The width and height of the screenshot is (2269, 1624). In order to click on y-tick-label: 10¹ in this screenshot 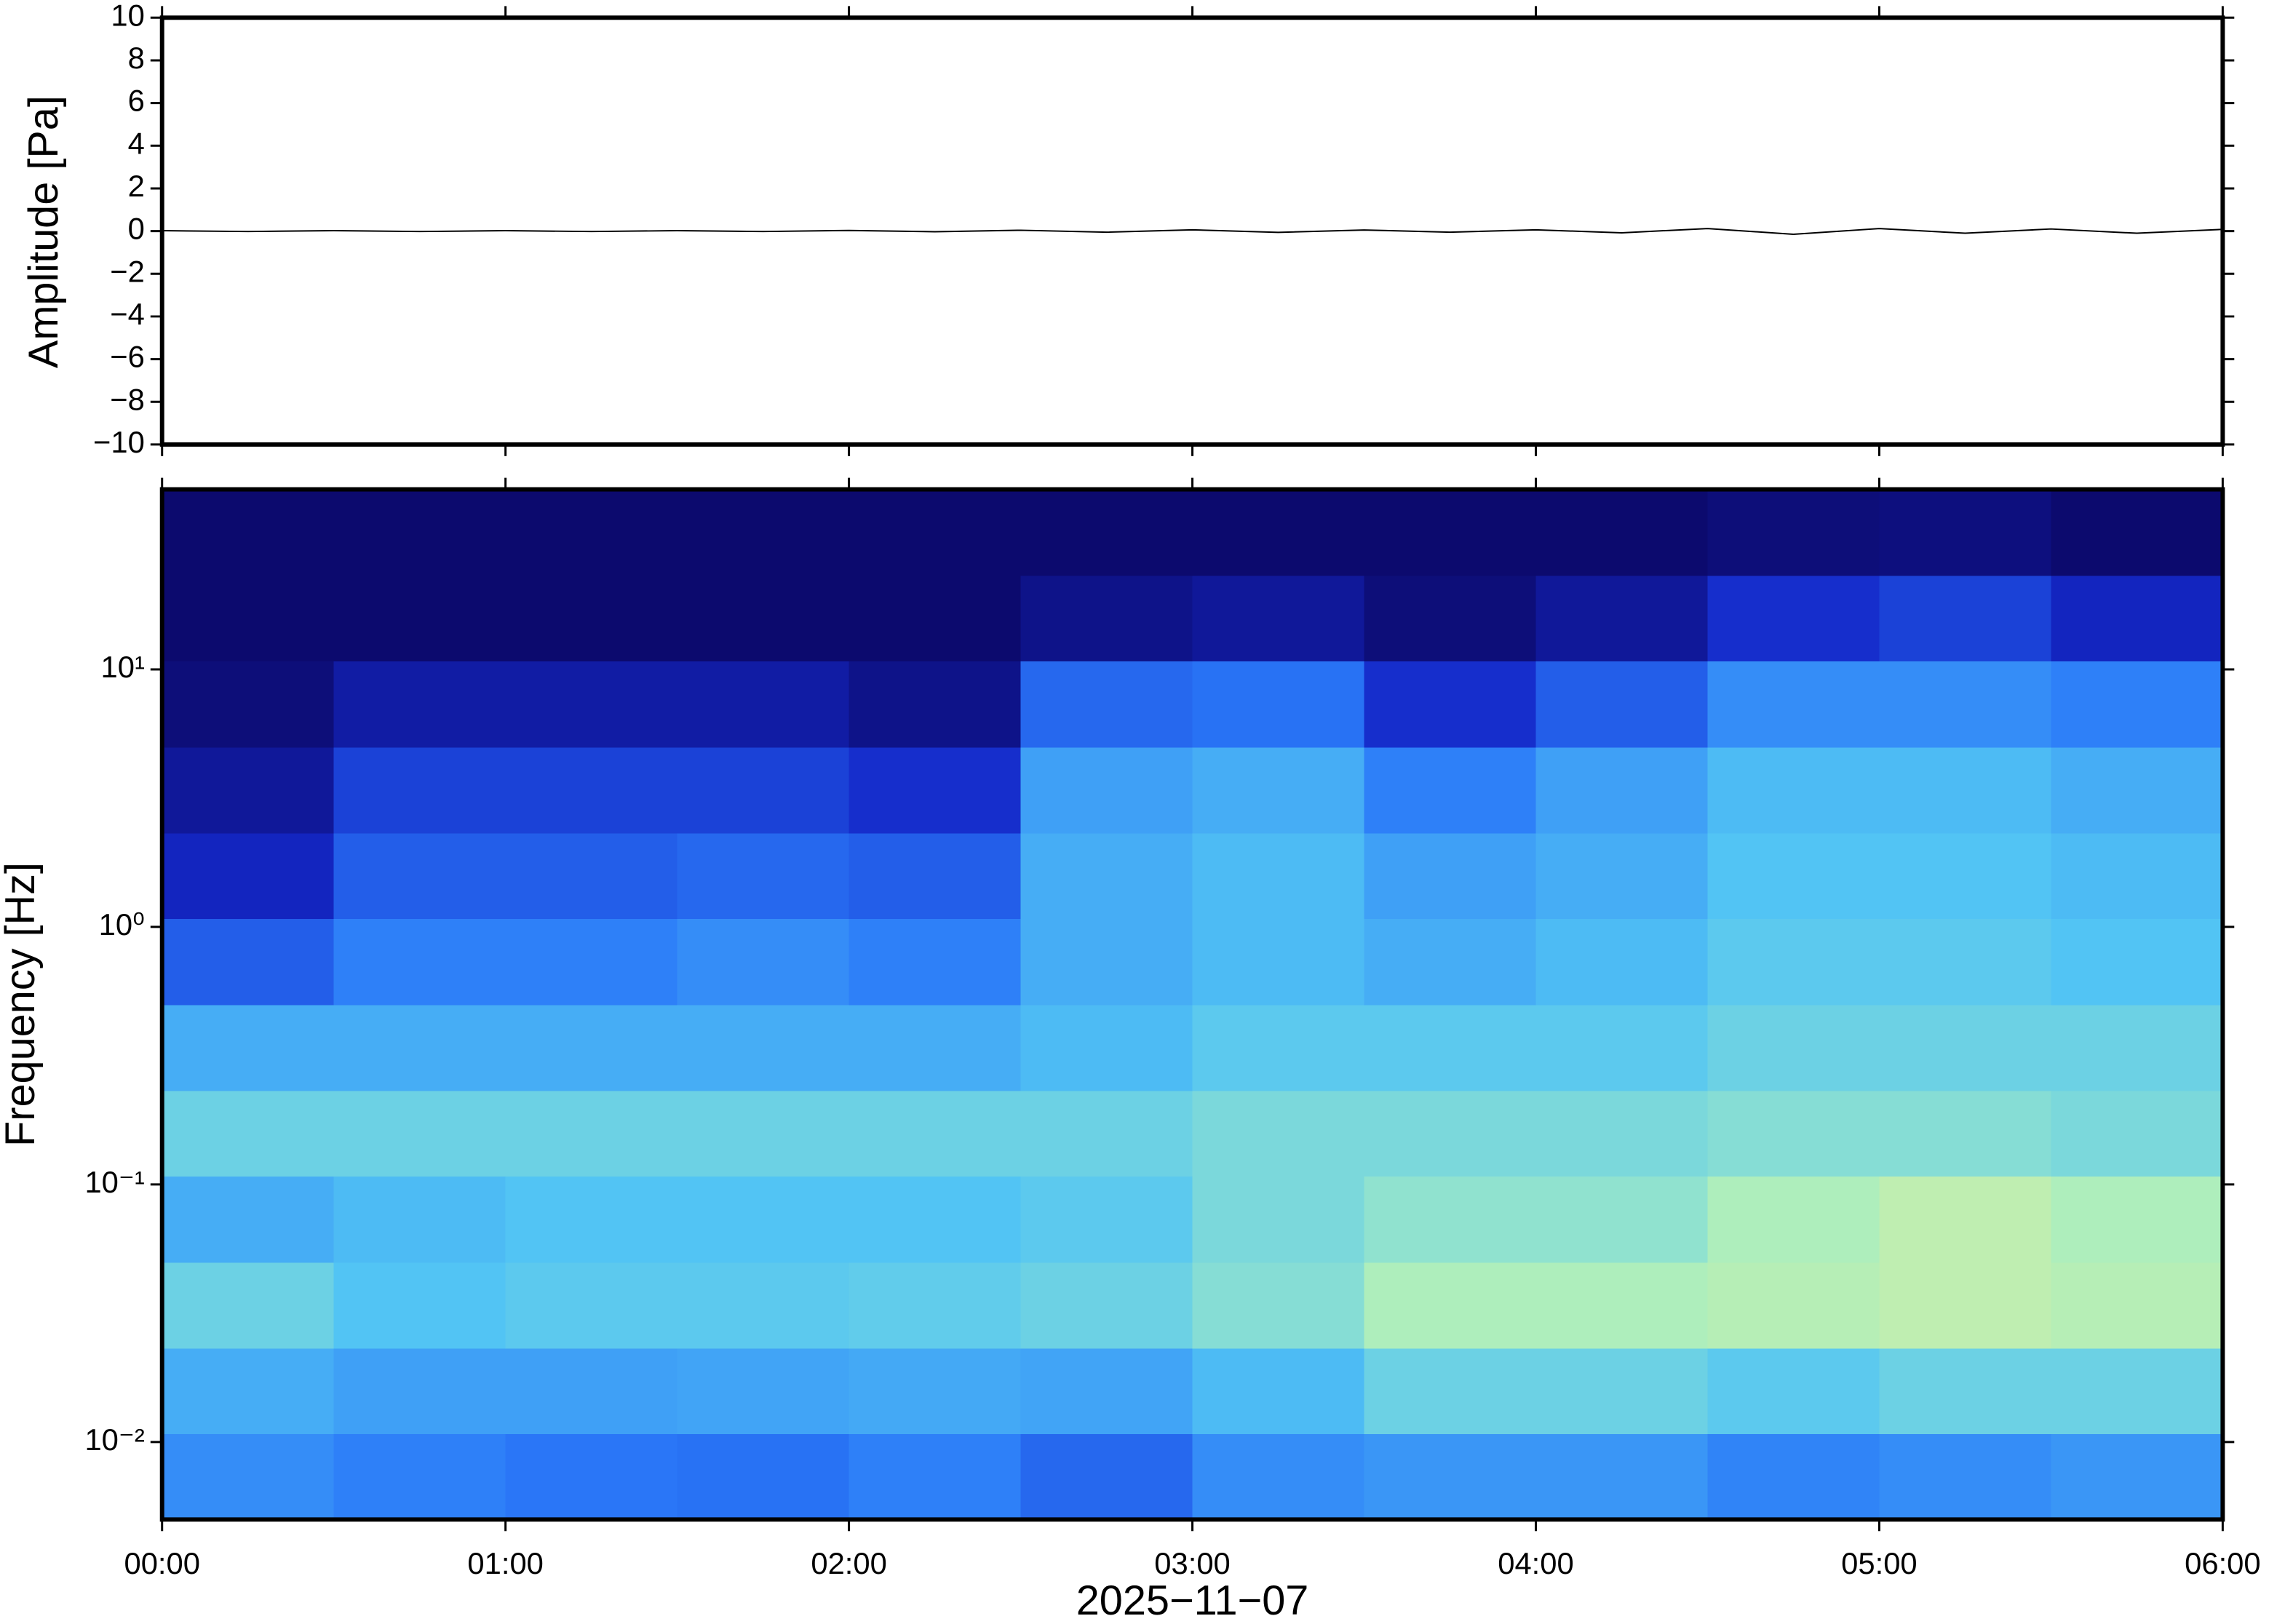, I will do `click(123, 667)`.